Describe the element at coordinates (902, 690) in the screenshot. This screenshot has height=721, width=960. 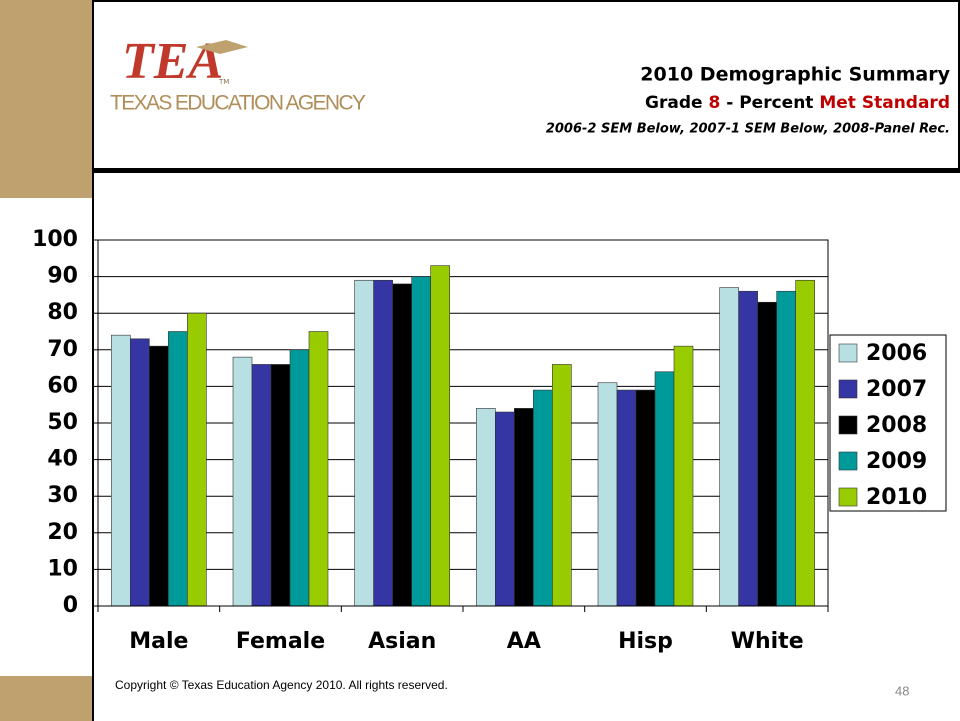
I see `page-number: 48` at that location.